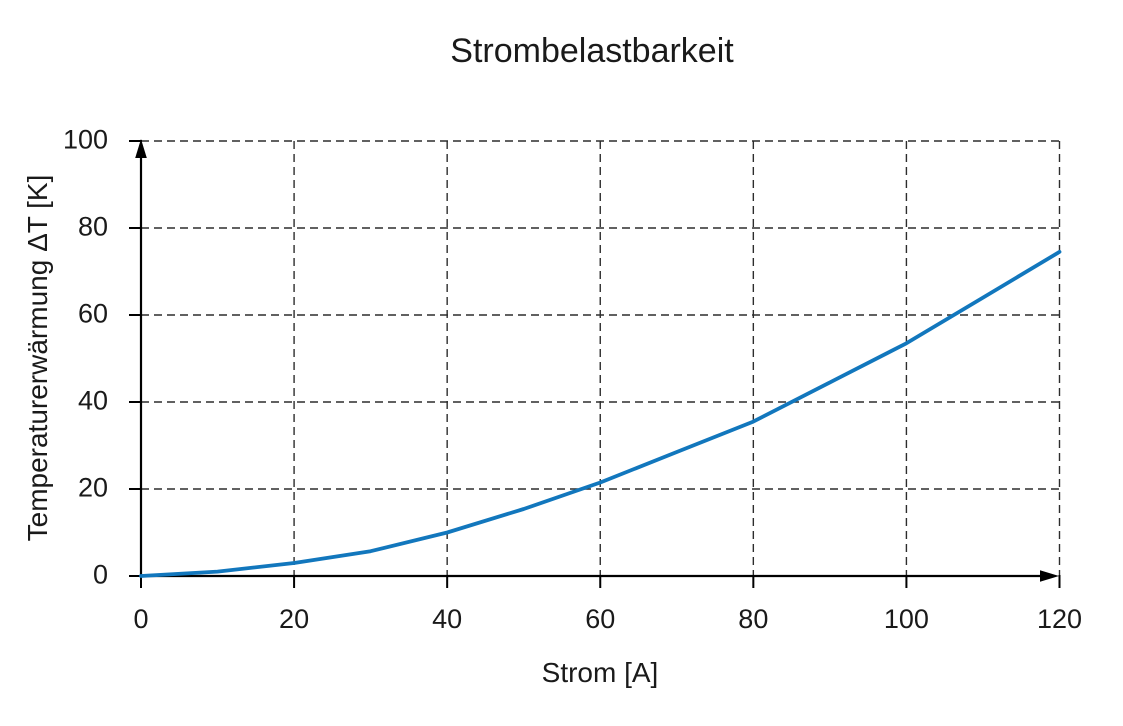 This screenshot has width=1123, height=726. What do you see at coordinates (294, 619) in the screenshot?
I see `x-tick-label: 20` at bounding box center [294, 619].